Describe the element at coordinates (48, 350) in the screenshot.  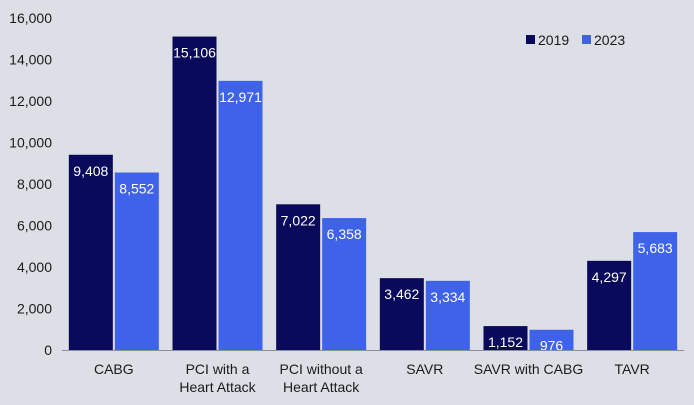
I see `y-tick-label: 0` at that location.